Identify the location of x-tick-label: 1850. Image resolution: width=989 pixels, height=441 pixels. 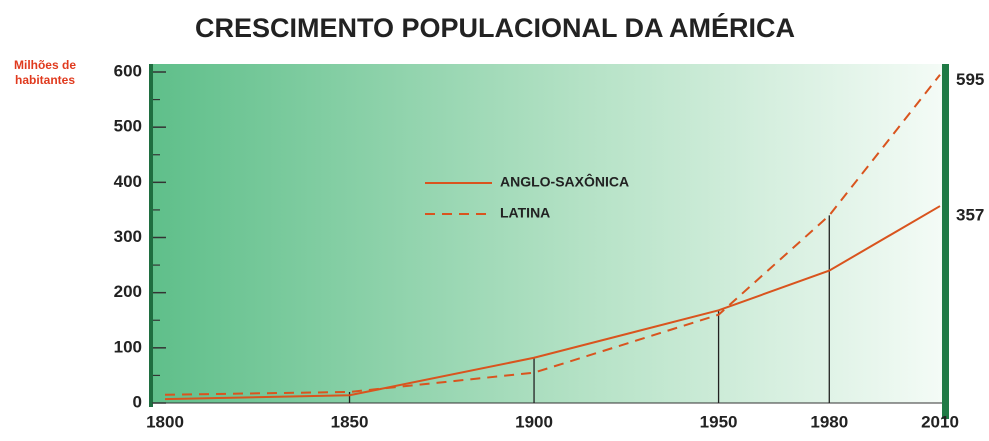
(350, 421).